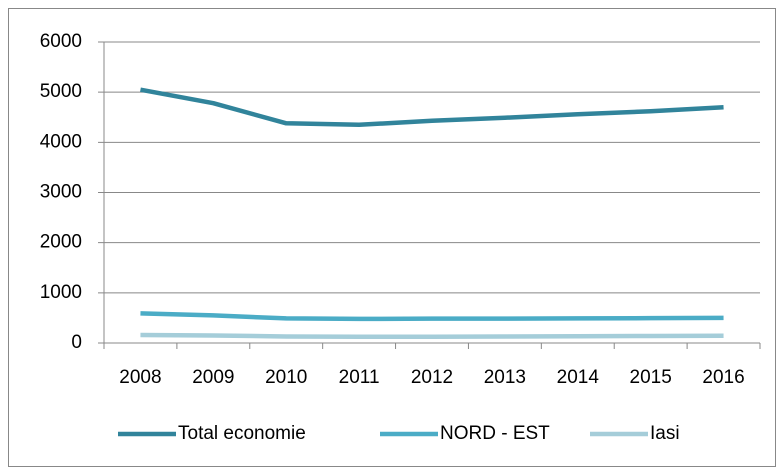 This screenshot has height=468, width=777. Describe the element at coordinates (432, 377) in the screenshot. I see `x-tick-label: 2012` at that location.